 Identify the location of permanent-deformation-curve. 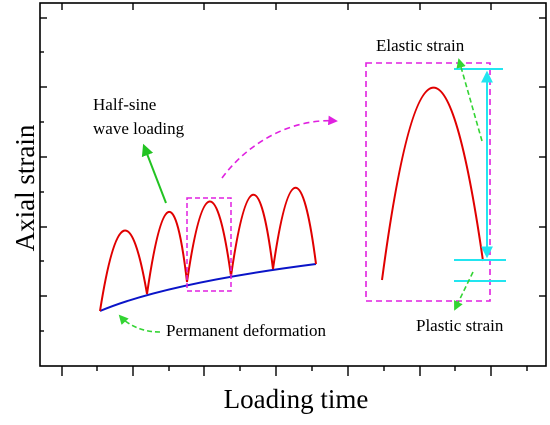
(208, 287).